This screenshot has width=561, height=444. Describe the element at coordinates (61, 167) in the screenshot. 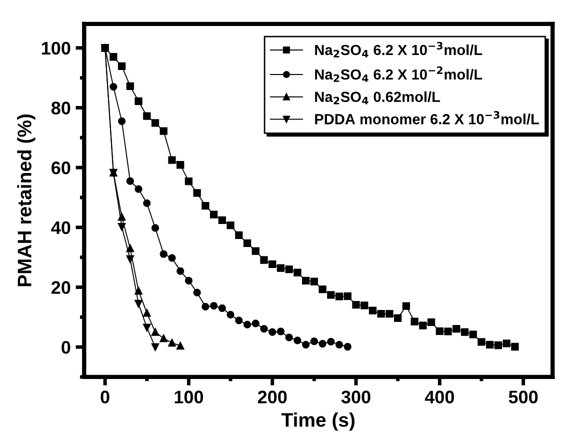

I see `y-tick-label: 60` at that location.